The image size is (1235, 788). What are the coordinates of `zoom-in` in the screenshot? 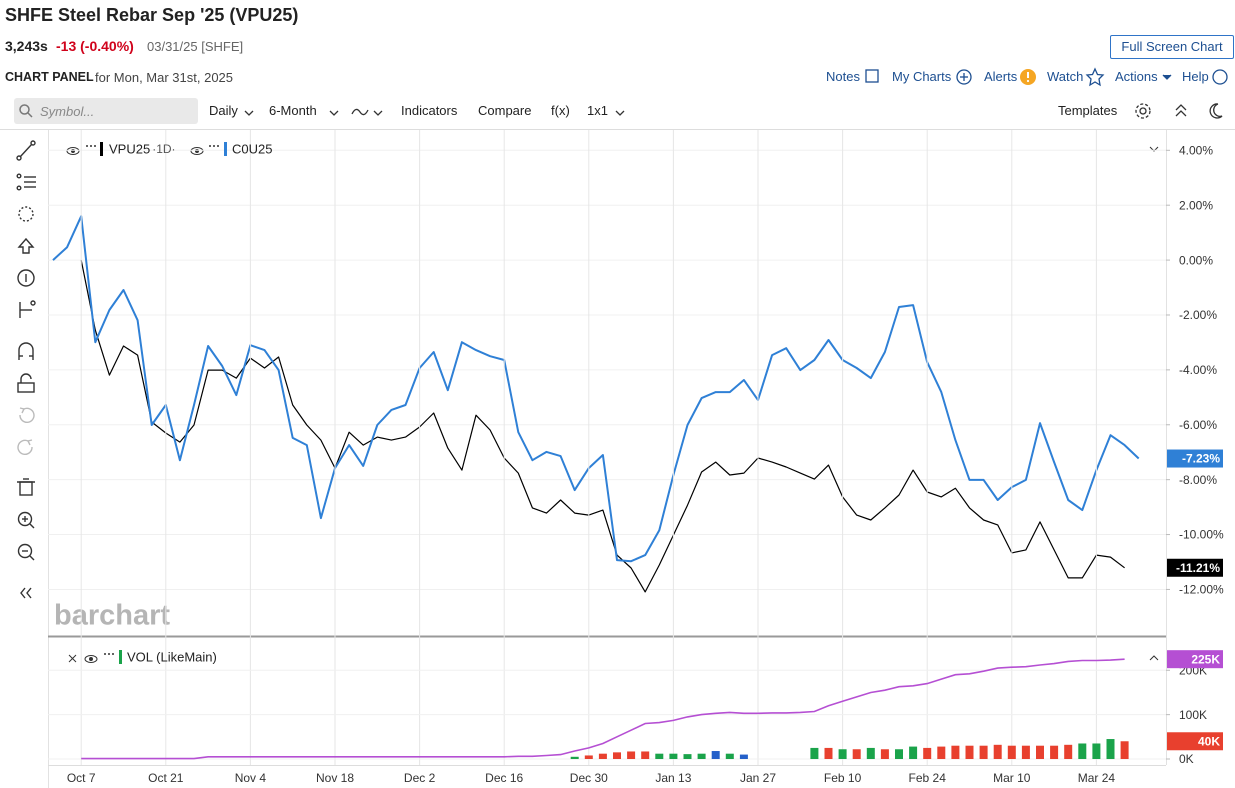 It's located at (26, 520).